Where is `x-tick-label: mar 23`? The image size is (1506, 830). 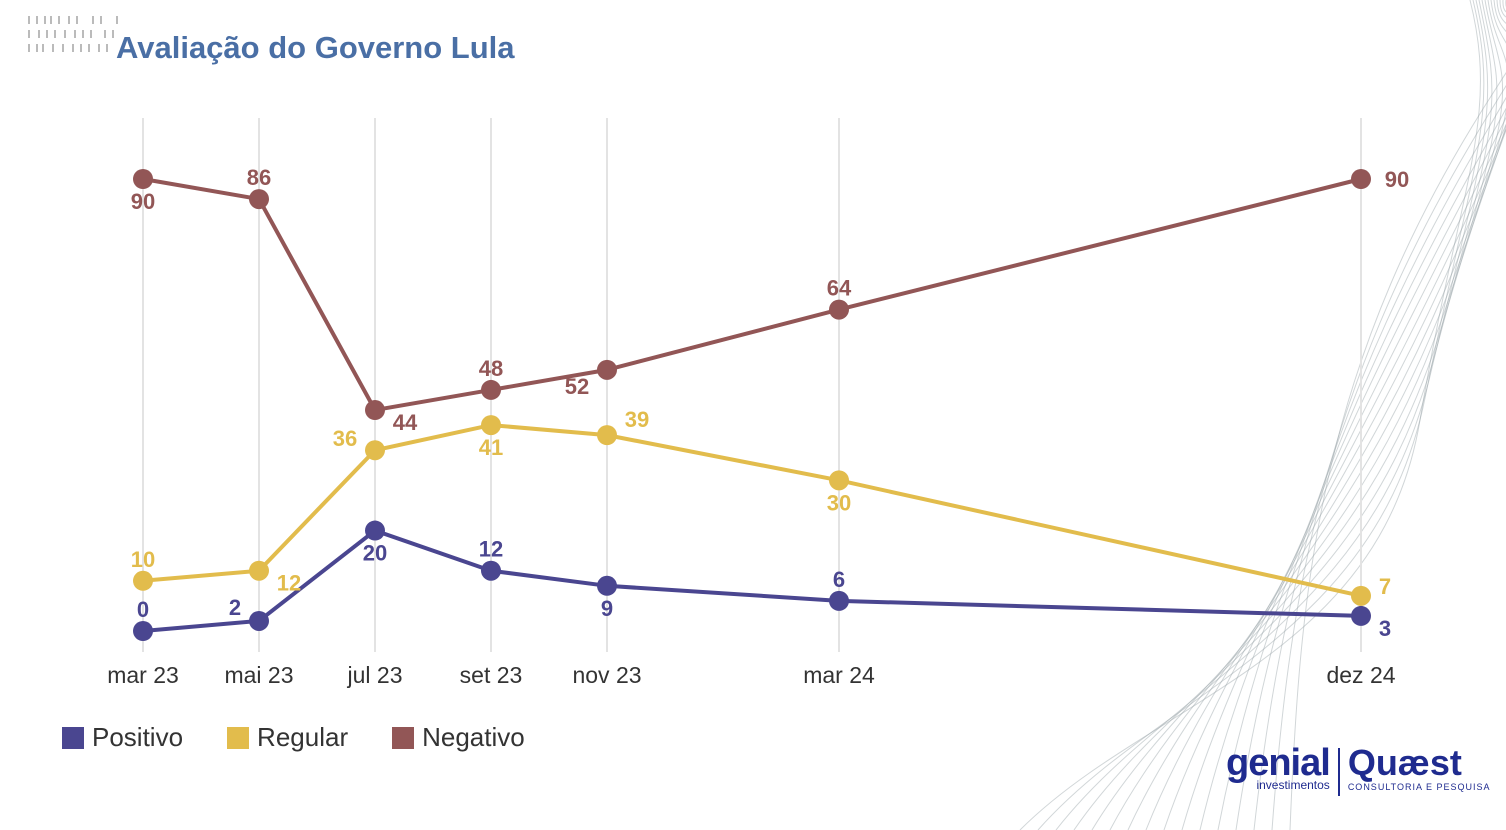 x-tick-label: mar 23 is located at coordinates (143, 675).